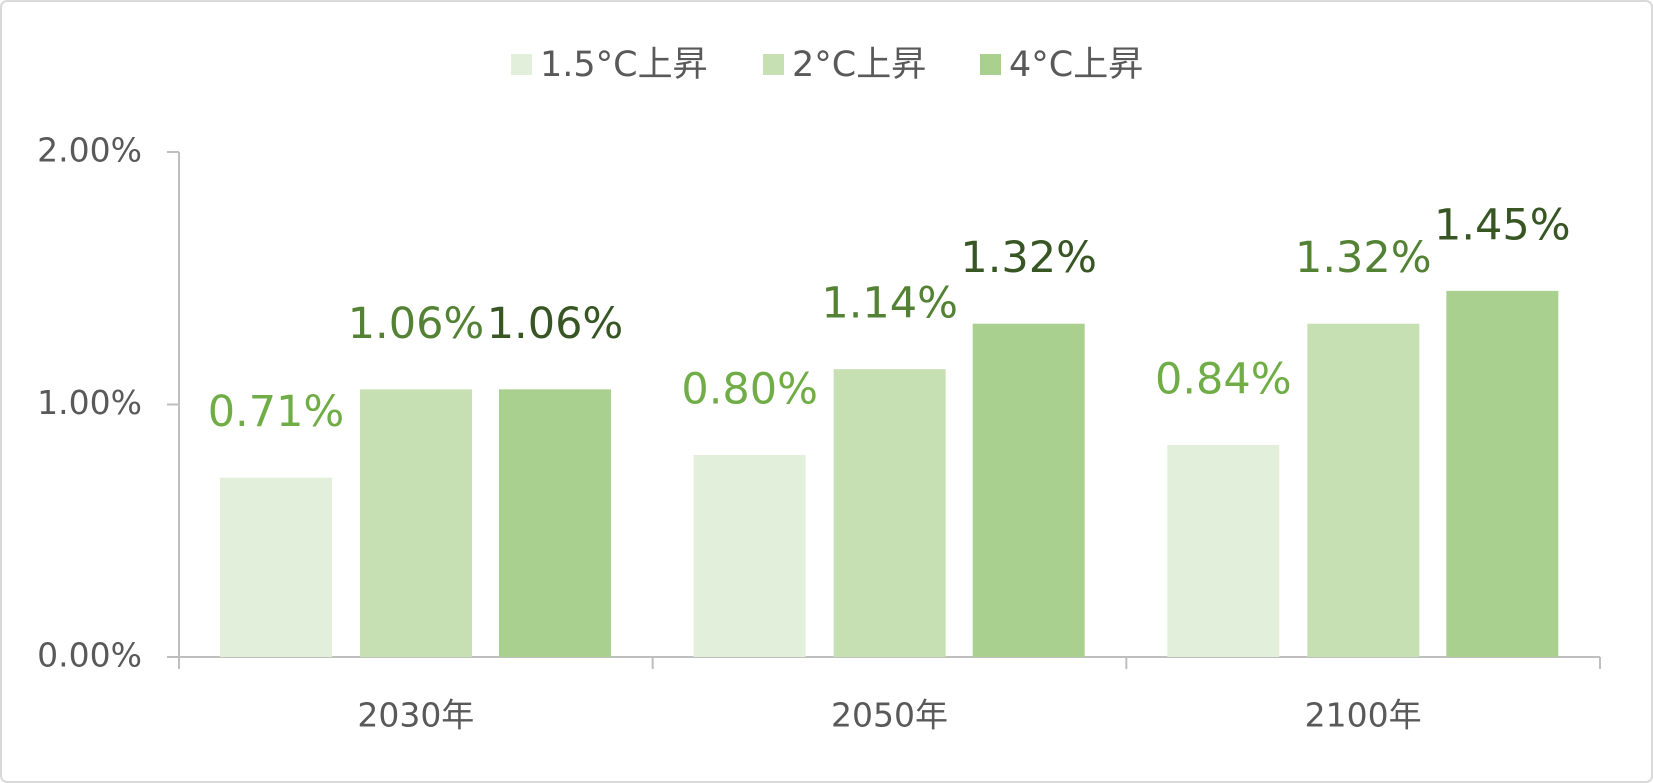 This screenshot has height=783, width=1653. Describe the element at coordinates (89, 655) in the screenshot. I see `y-tick-label: 0.00%` at that location.